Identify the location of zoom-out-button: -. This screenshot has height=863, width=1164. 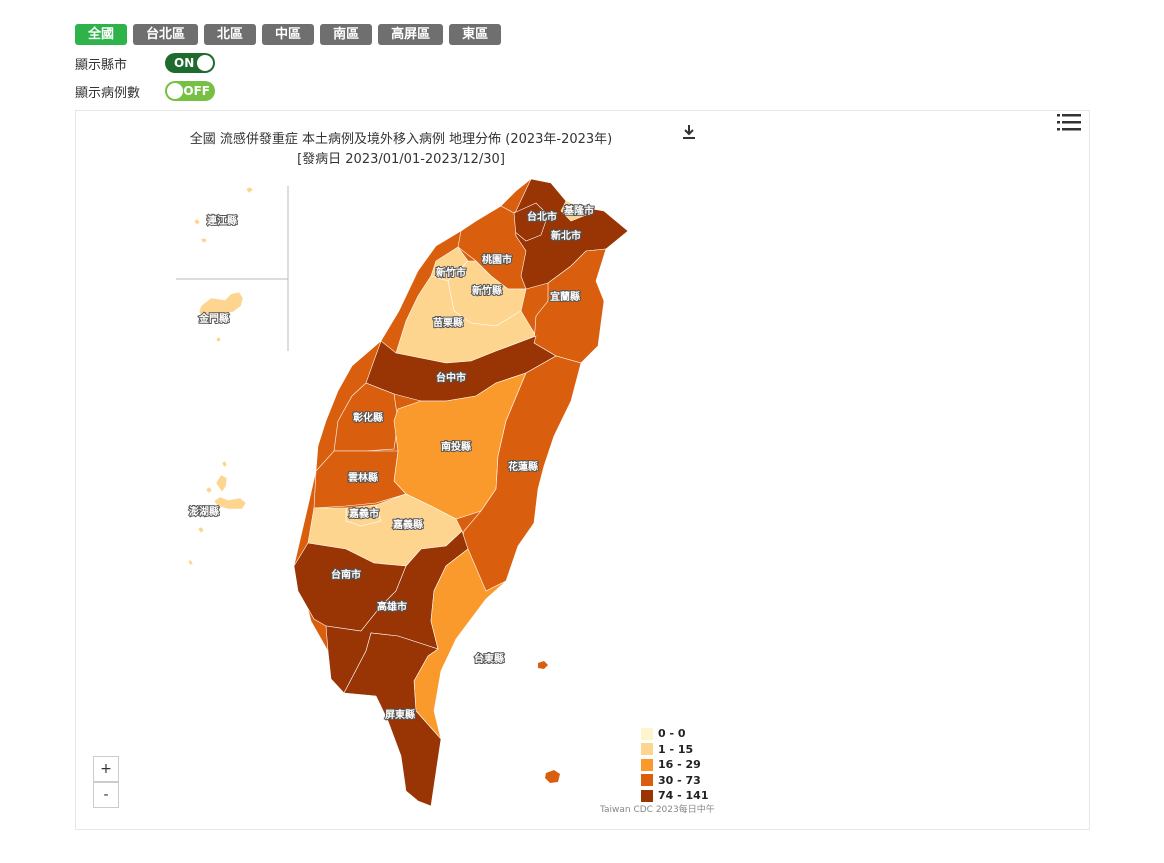
(106, 795).